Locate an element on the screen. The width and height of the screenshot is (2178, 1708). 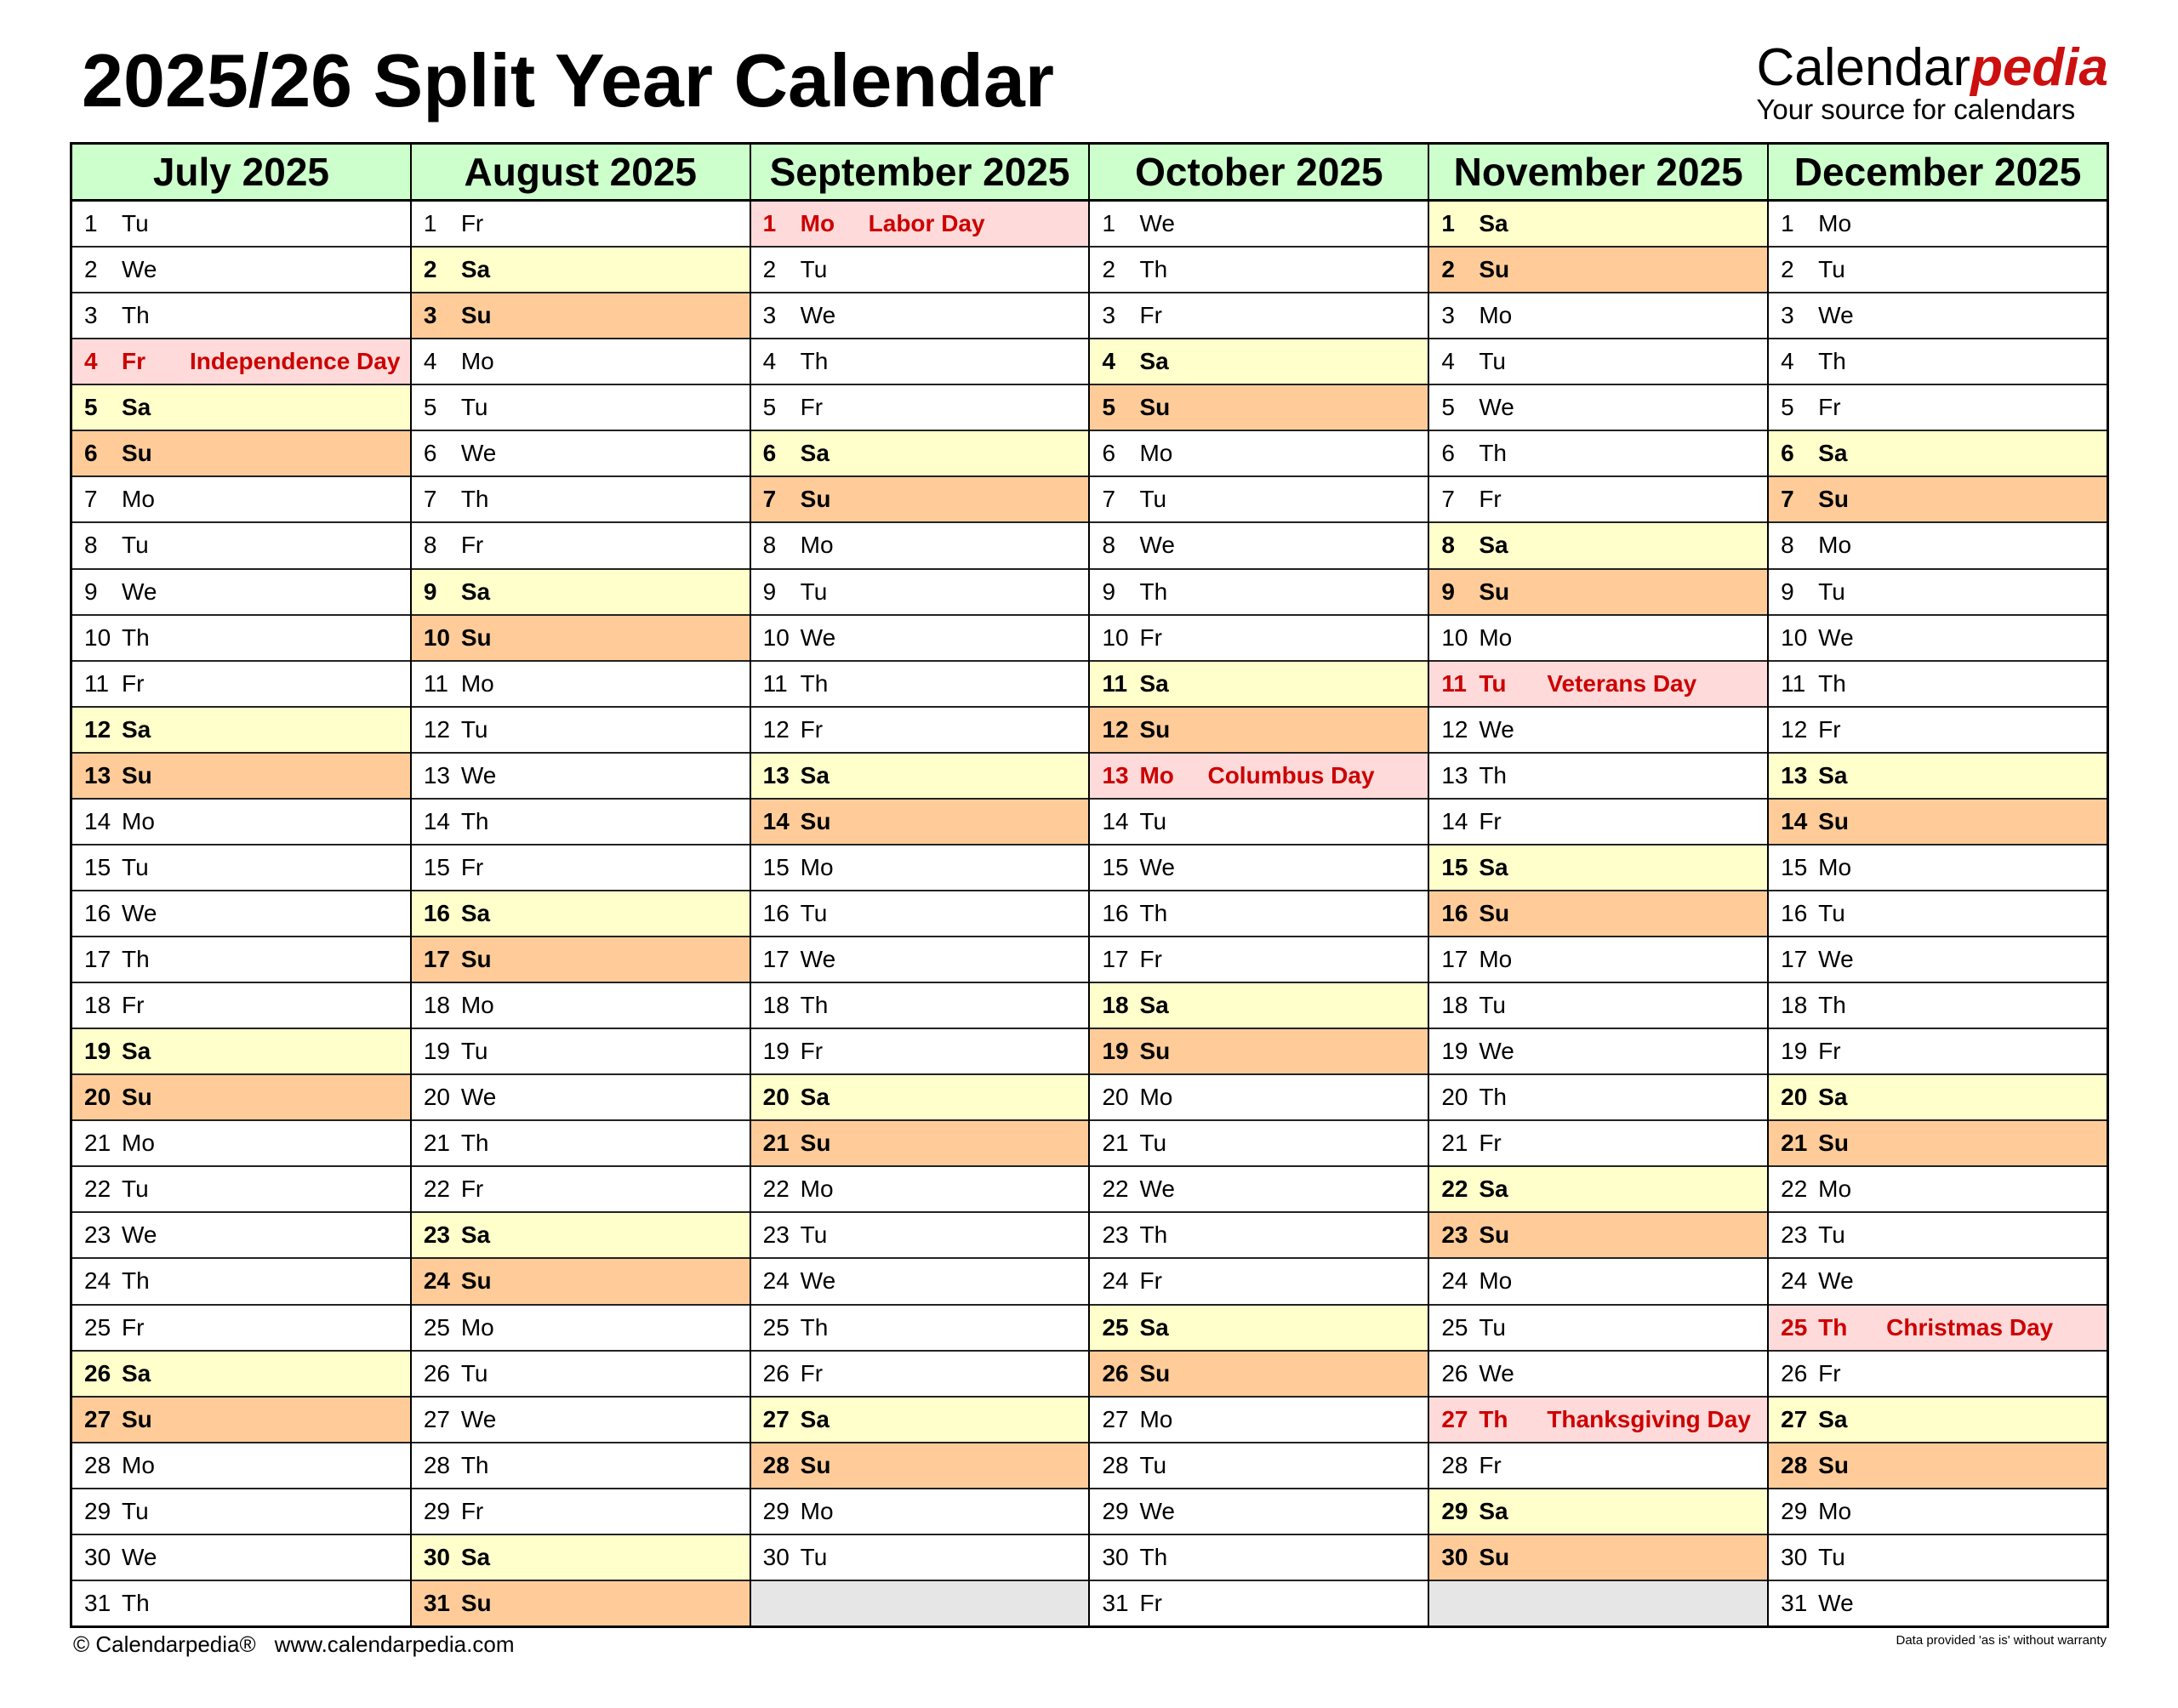
day-cell: 24 Mo is located at coordinates (1598, 1280).